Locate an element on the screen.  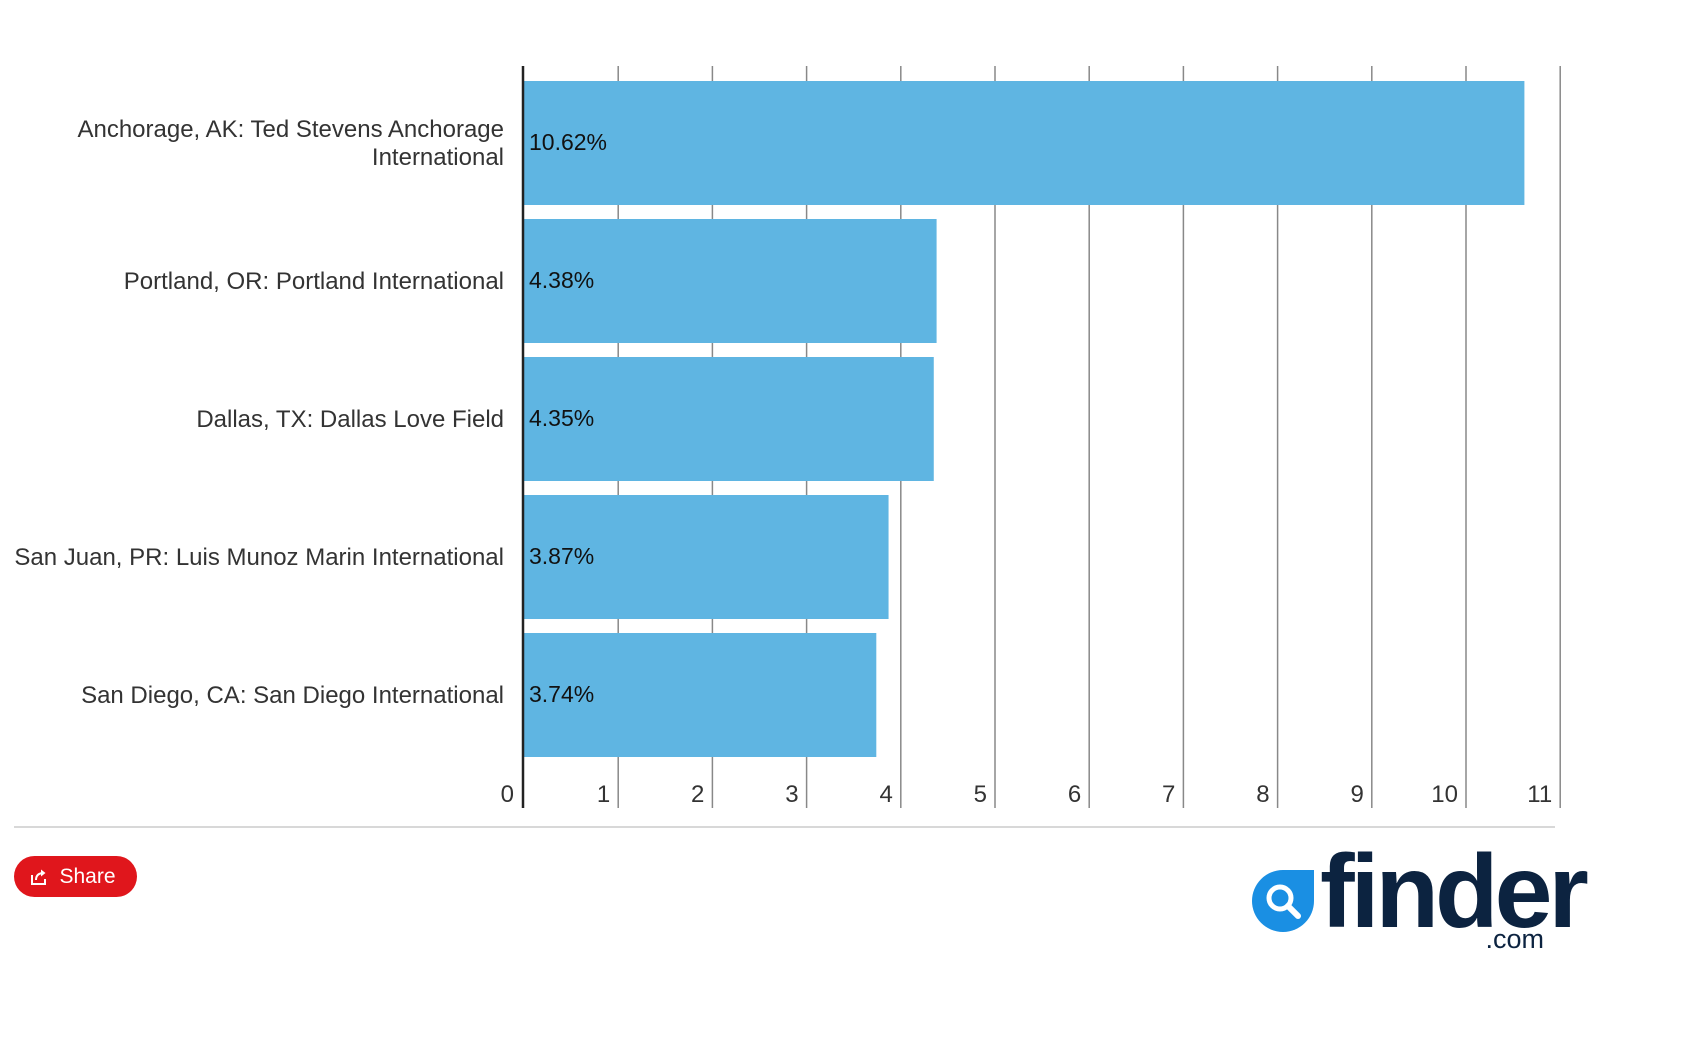
share-button: Share is located at coordinates (75, 876).